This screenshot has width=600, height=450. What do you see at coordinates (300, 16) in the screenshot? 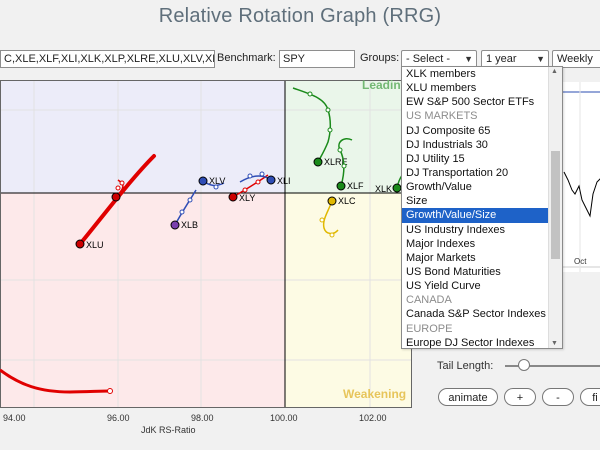
I see `page-title: Relative Rotation Graph (RRG)` at bounding box center [300, 16].